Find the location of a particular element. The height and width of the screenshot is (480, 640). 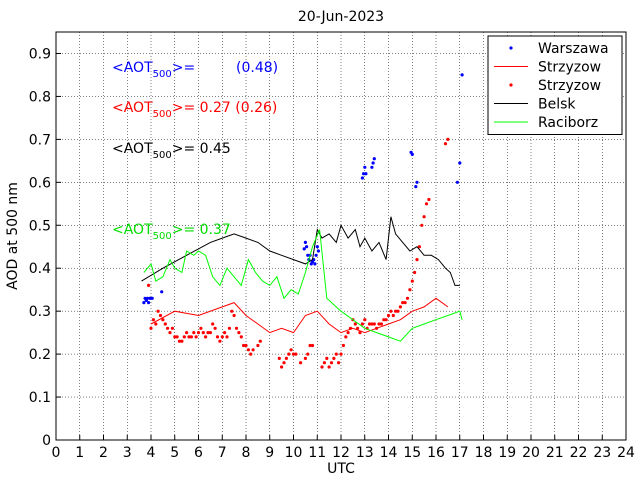

y-tick-label: 0.1 is located at coordinates (40, 398).